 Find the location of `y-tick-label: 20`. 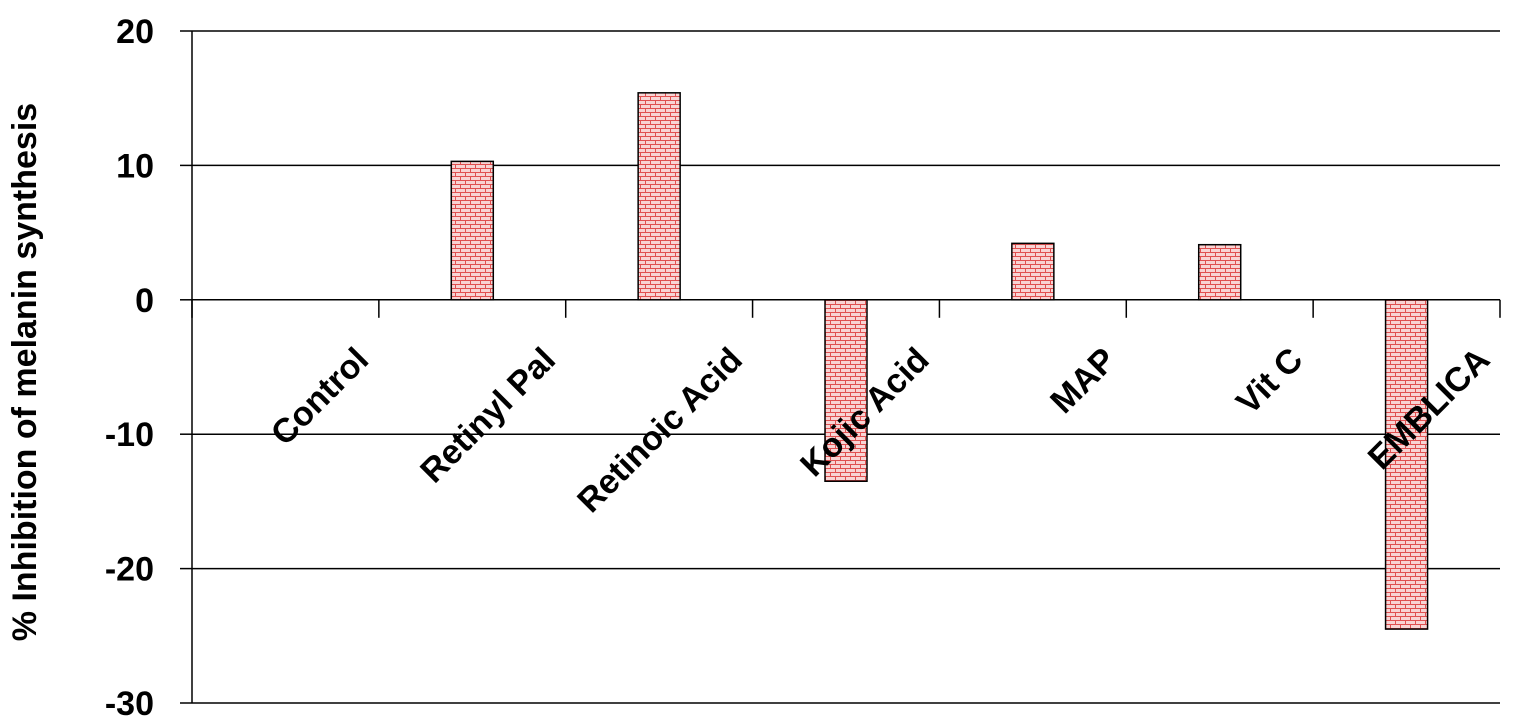

y-tick-label: 20 is located at coordinates (135, 32).